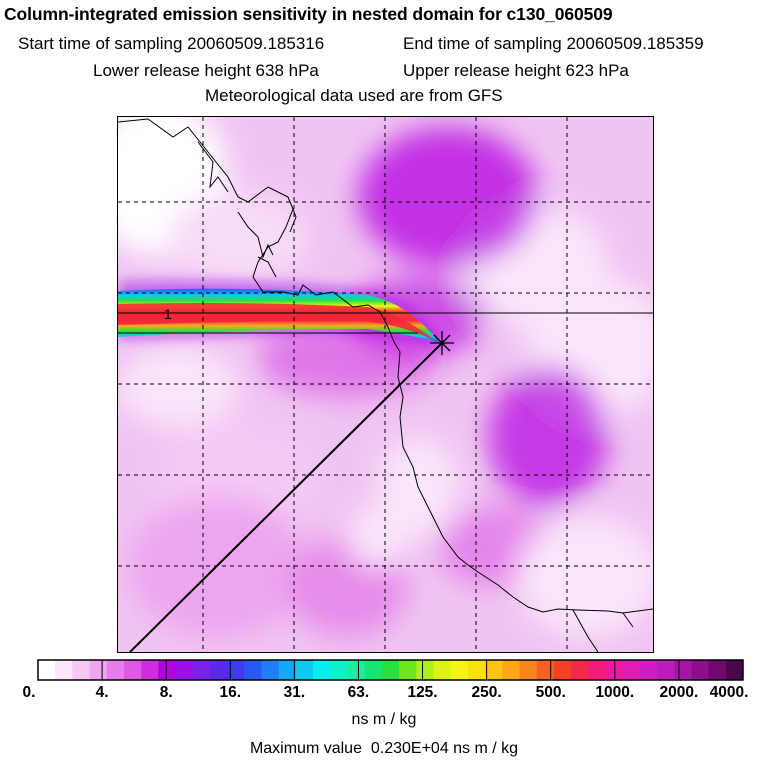 This screenshot has height=768, width=768. I want to click on colorbar-tick-label: 0., so click(29, 692).